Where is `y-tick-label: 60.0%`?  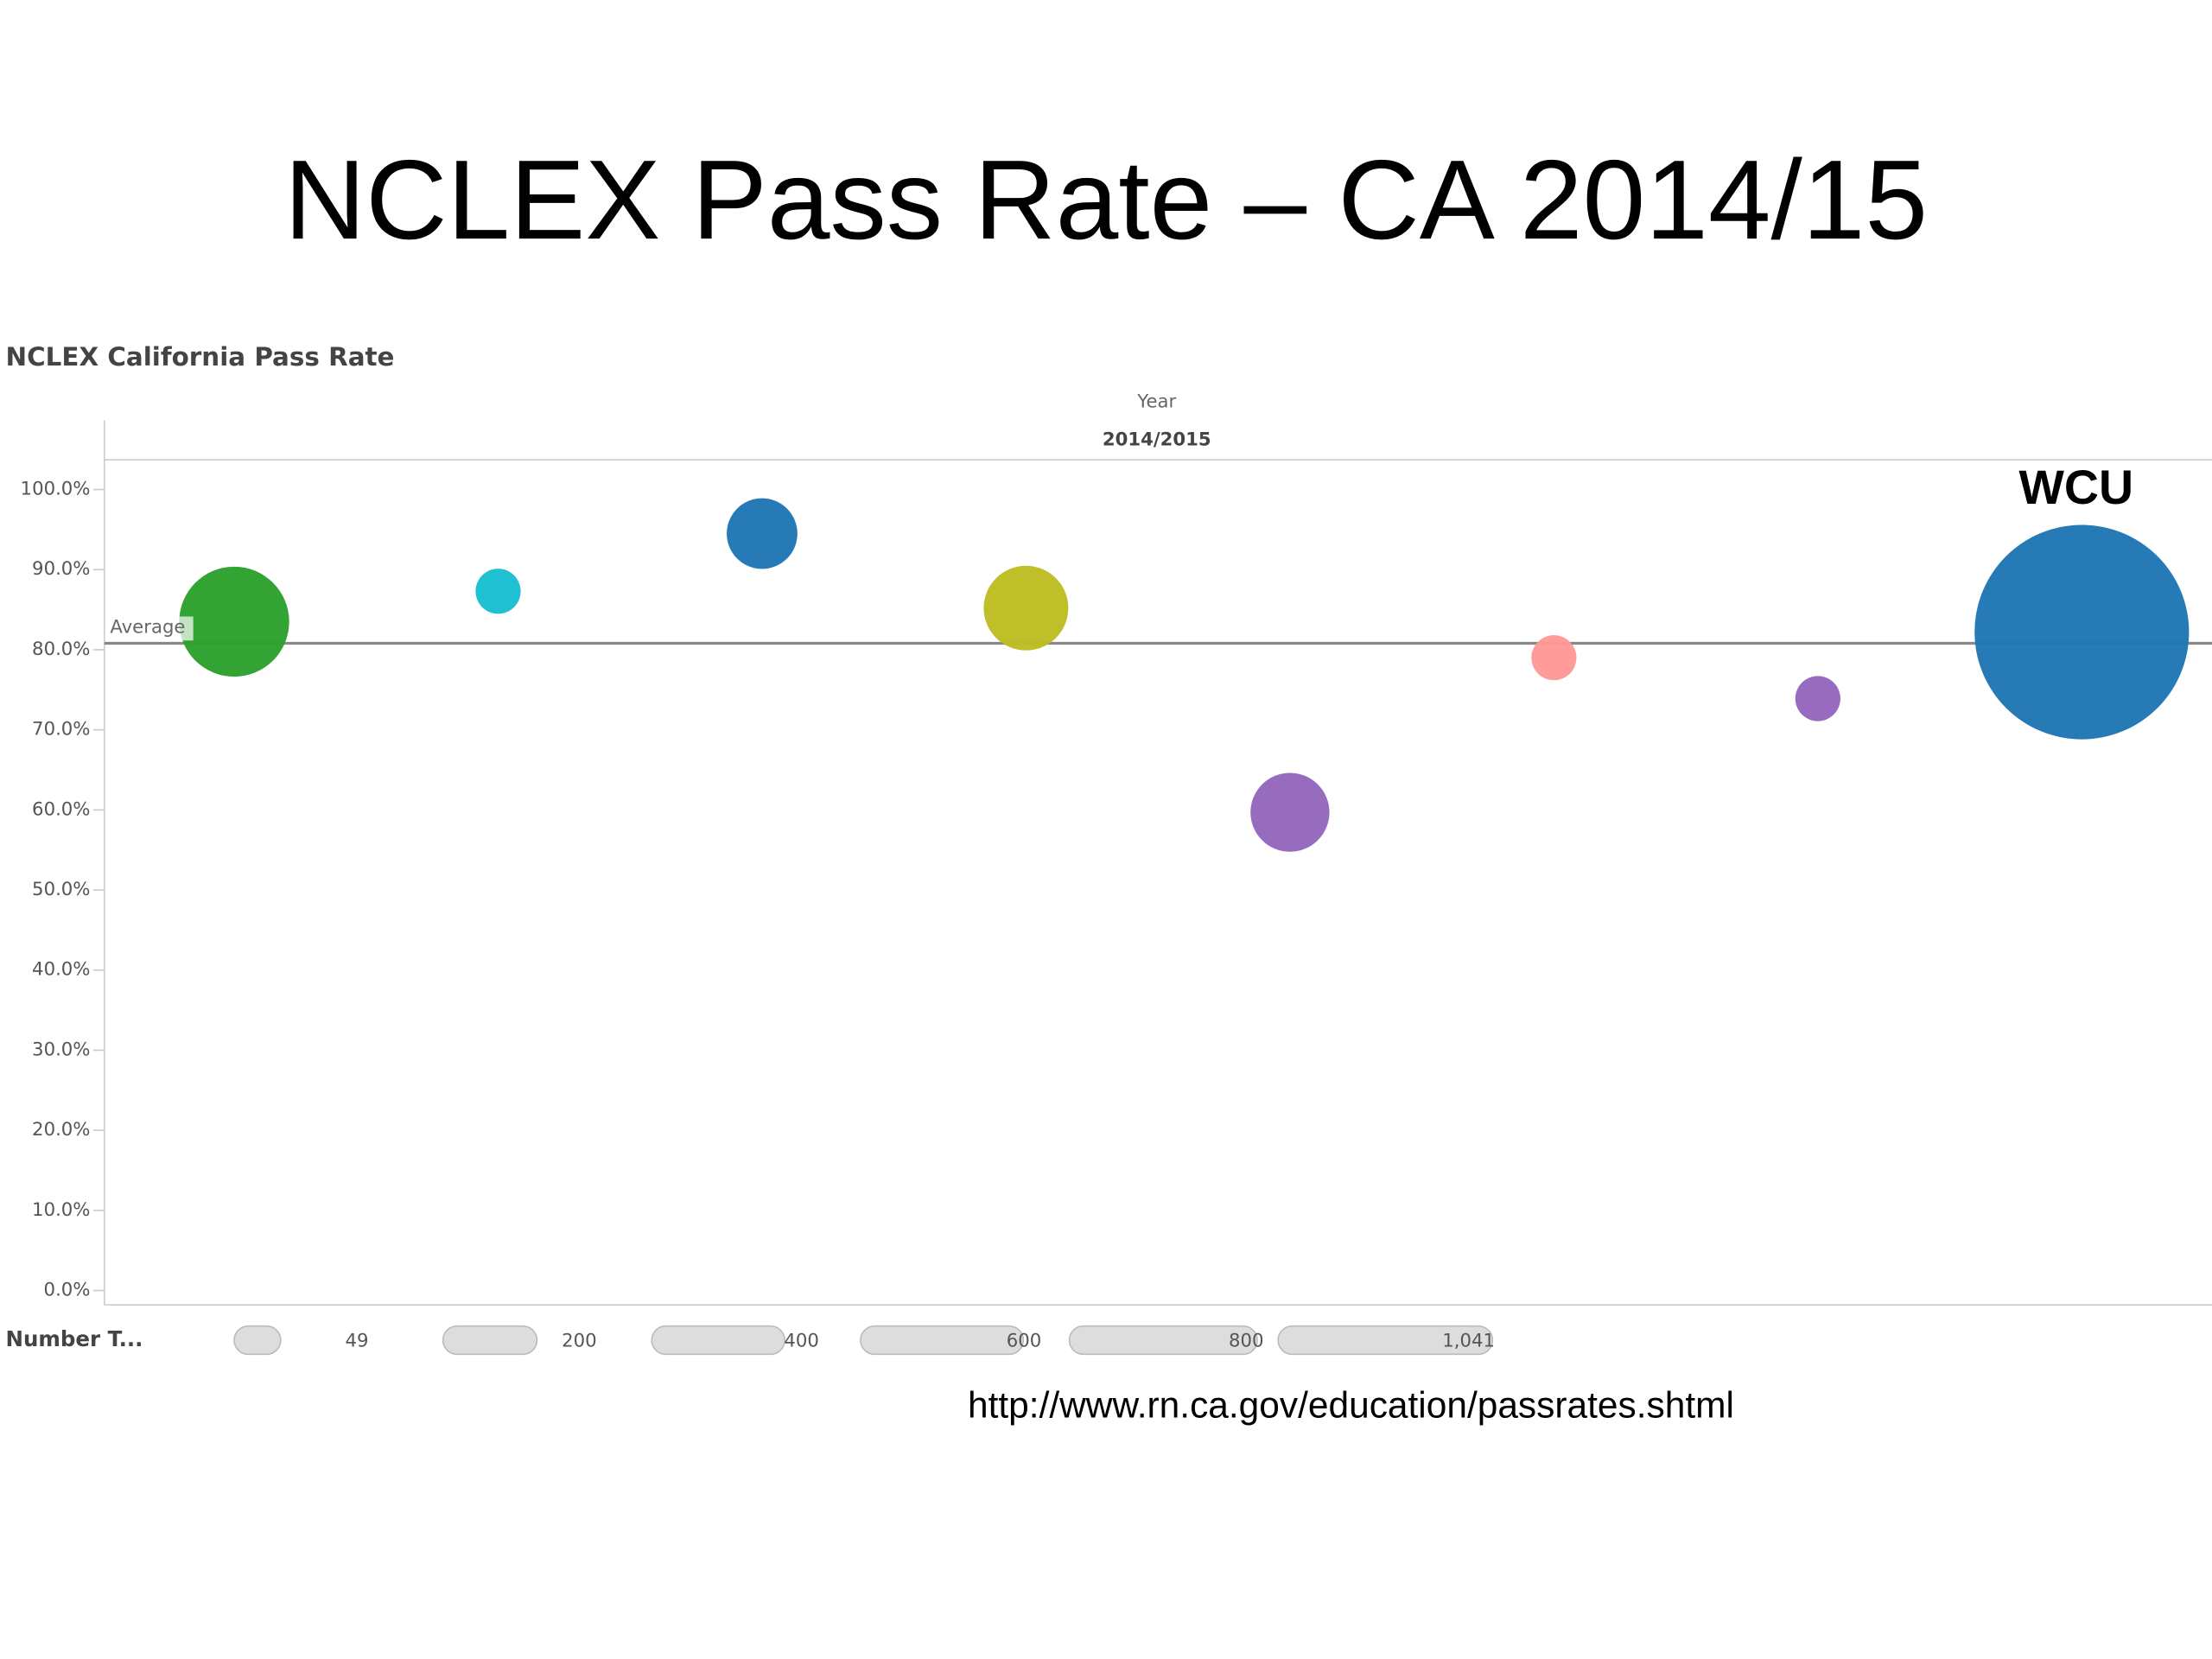
y-tick-label: 60.0% is located at coordinates (61, 809).